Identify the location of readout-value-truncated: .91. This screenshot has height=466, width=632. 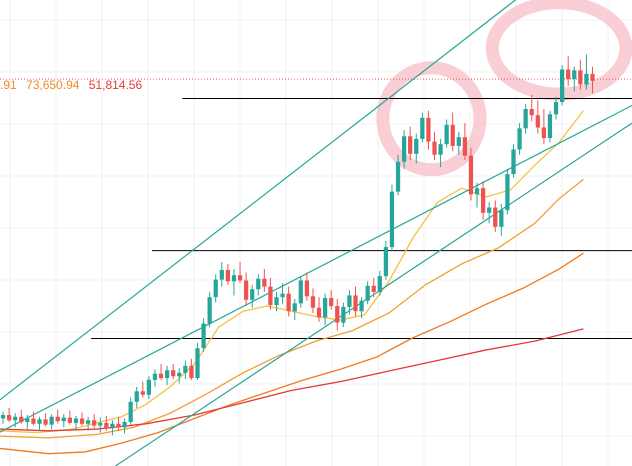
(8, 85).